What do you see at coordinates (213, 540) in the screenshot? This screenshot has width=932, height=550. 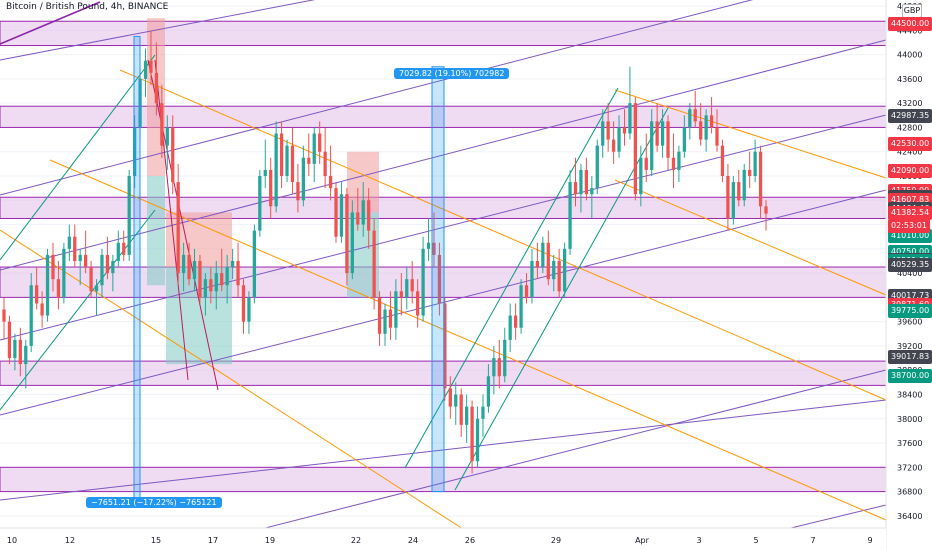 I see `time-tick-label: 17` at bounding box center [213, 540].